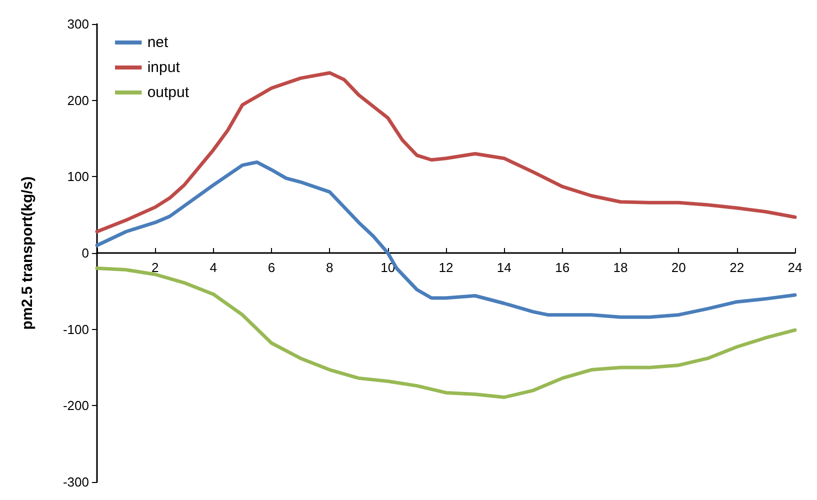 The height and width of the screenshot is (500, 817). Describe the element at coordinates (272, 267) in the screenshot. I see `x-tick-label: 6` at that location.